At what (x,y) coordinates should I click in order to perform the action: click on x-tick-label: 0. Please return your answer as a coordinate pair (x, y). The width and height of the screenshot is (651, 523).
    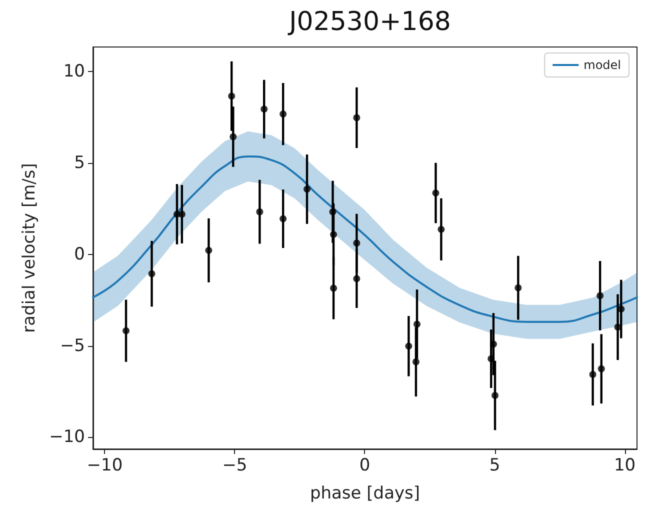
    Looking at the image, I should click on (364, 466).